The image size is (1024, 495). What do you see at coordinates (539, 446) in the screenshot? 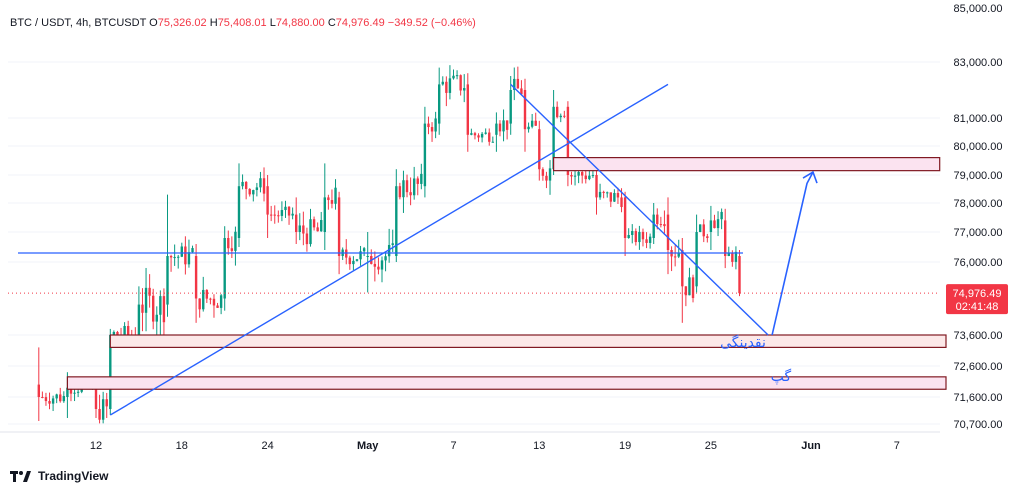
I see `time-tick-label: 13` at bounding box center [539, 446].